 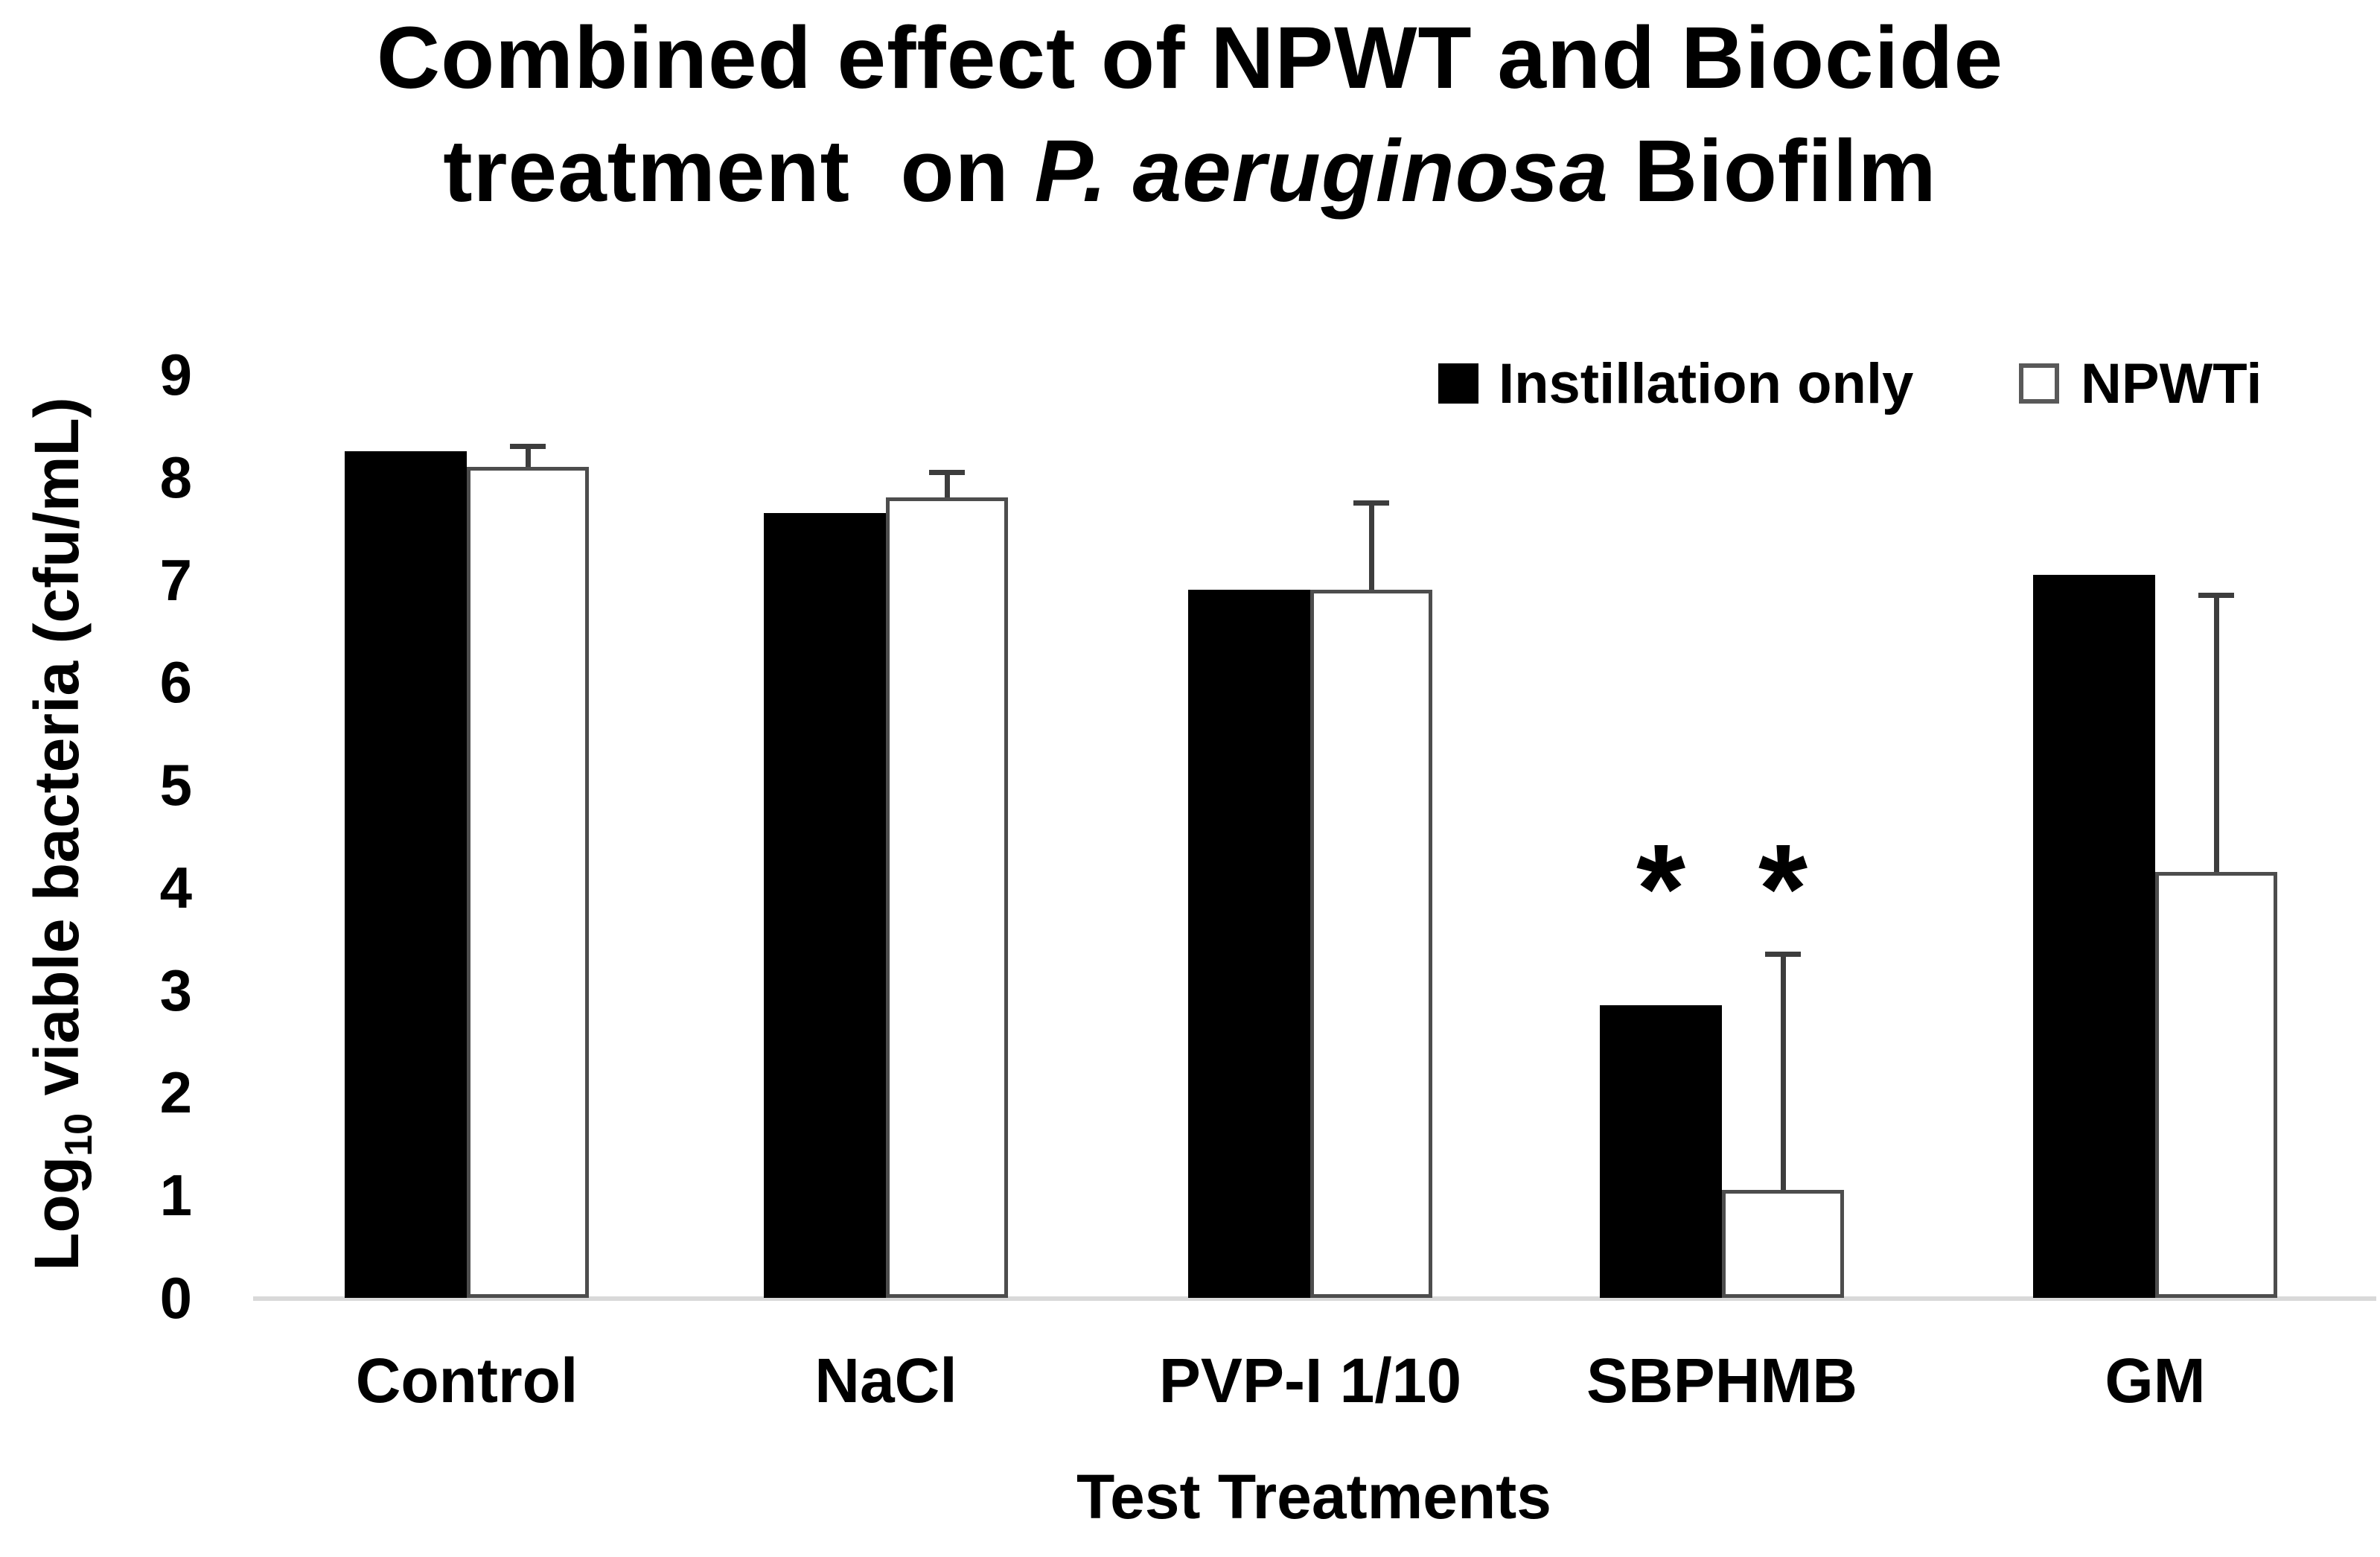 I want to click on chart-title-line2: treatment on P. aeruginosa Biofilm, so click(x=1190, y=171).